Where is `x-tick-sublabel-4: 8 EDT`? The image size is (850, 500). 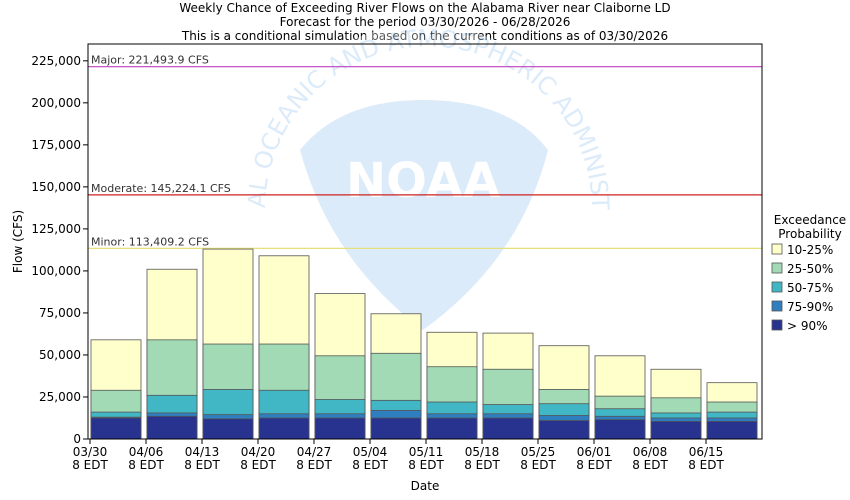 x-tick-sublabel-4: 8 EDT is located at coordinates (314, 465).